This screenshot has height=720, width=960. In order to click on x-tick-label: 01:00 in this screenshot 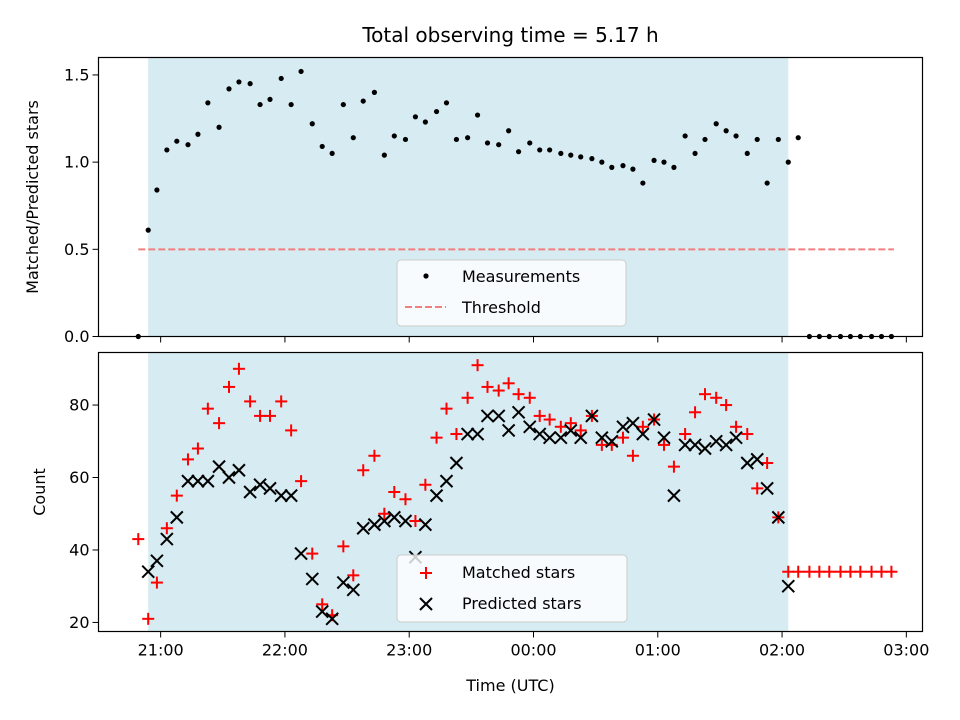, I will do `click(658, 650)`.